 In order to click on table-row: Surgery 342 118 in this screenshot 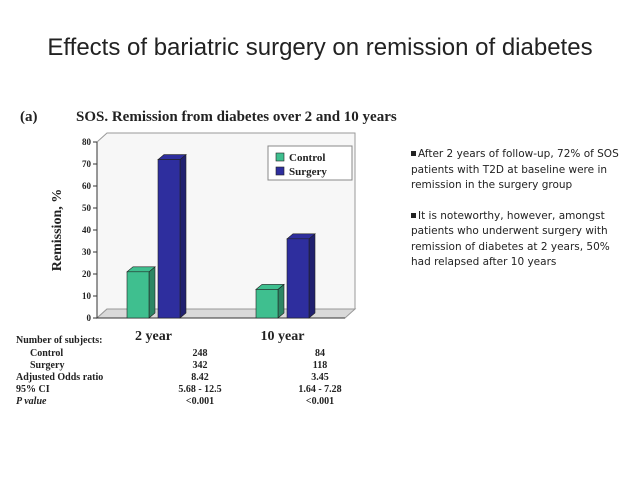, I will do `click(198, 366)`.